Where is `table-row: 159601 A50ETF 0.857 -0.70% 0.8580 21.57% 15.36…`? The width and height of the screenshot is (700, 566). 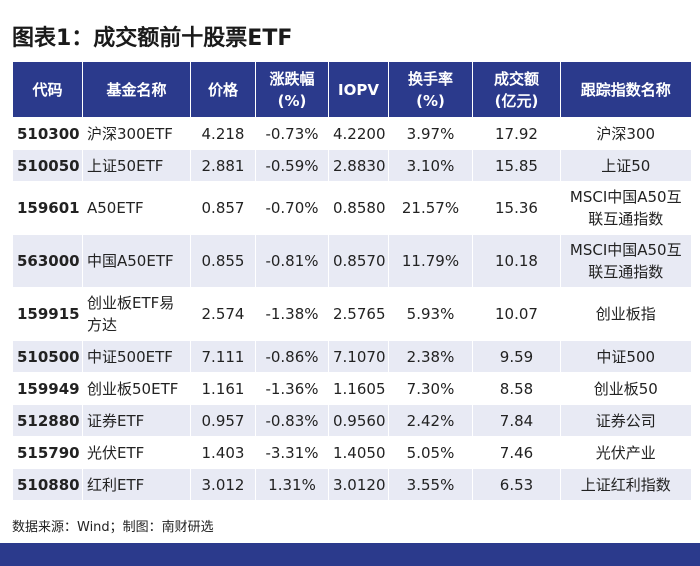
table-row: 159601 A50ETF 0.857 -0.70% 0.8580 21.57% 15.36… is located at coordinates (351, 208).